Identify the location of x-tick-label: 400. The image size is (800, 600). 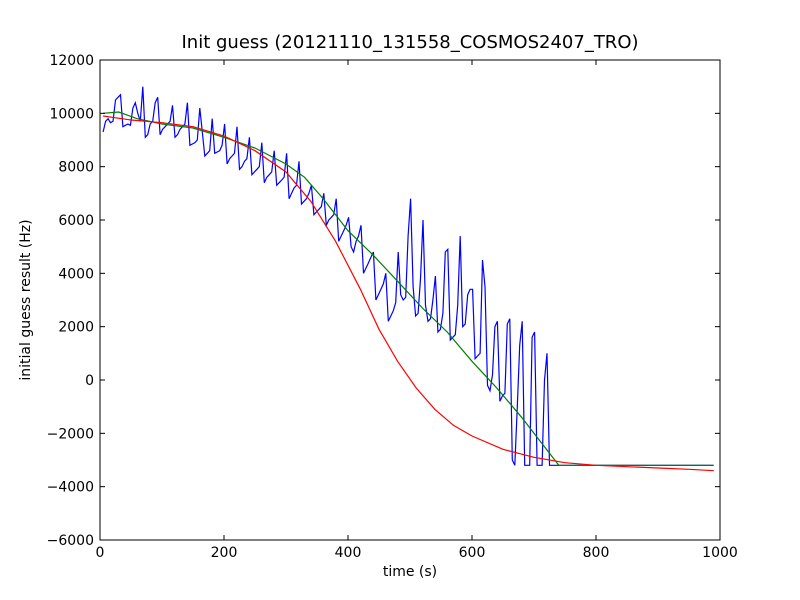
(348, 553).